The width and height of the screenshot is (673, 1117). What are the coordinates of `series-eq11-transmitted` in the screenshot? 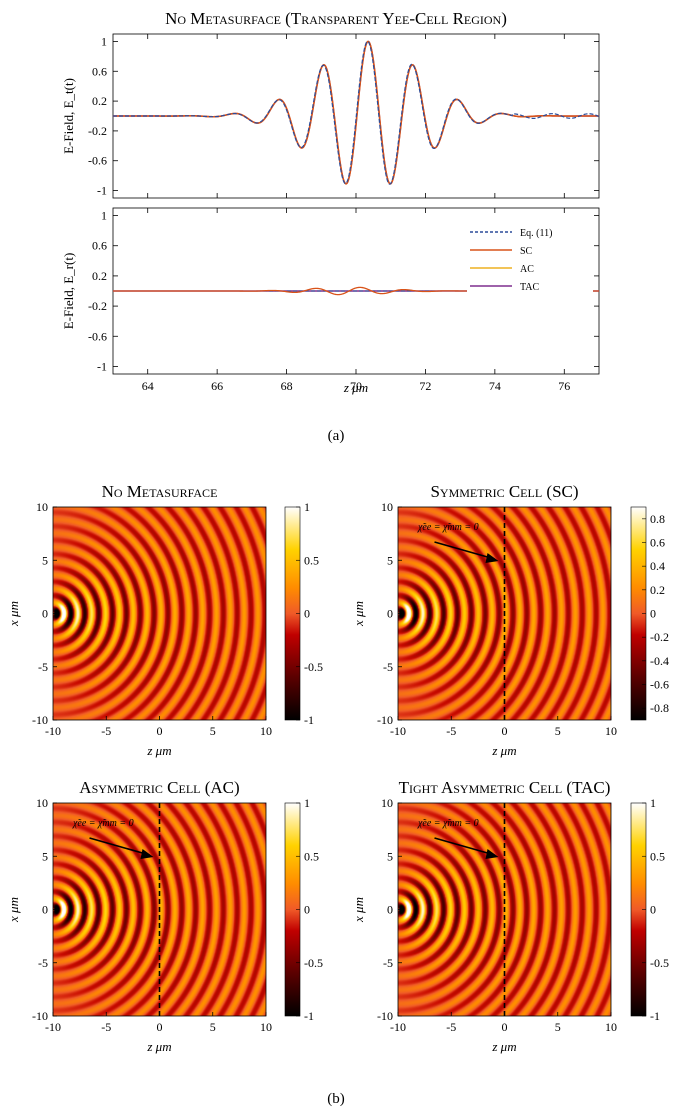 It's located at (356, 112).